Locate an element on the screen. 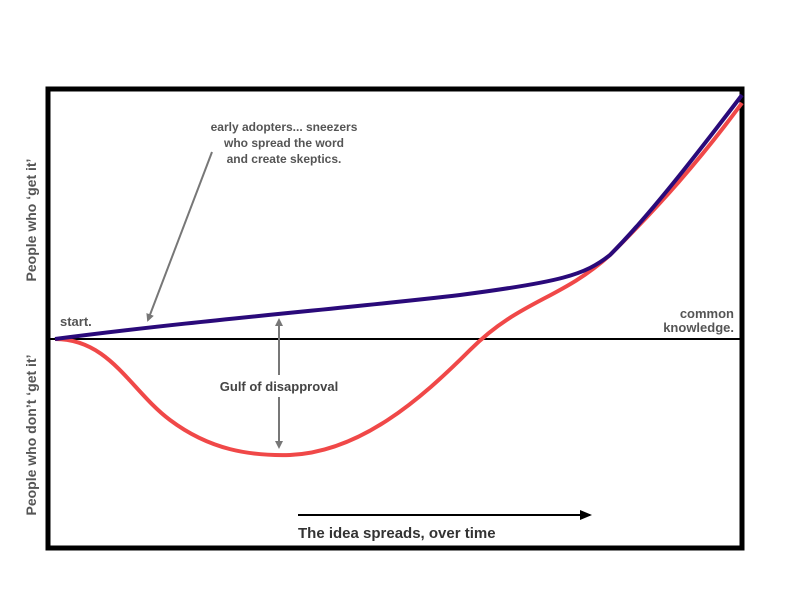  gulf-label: Gulf of disapproval is located at coordinates (279, 386).